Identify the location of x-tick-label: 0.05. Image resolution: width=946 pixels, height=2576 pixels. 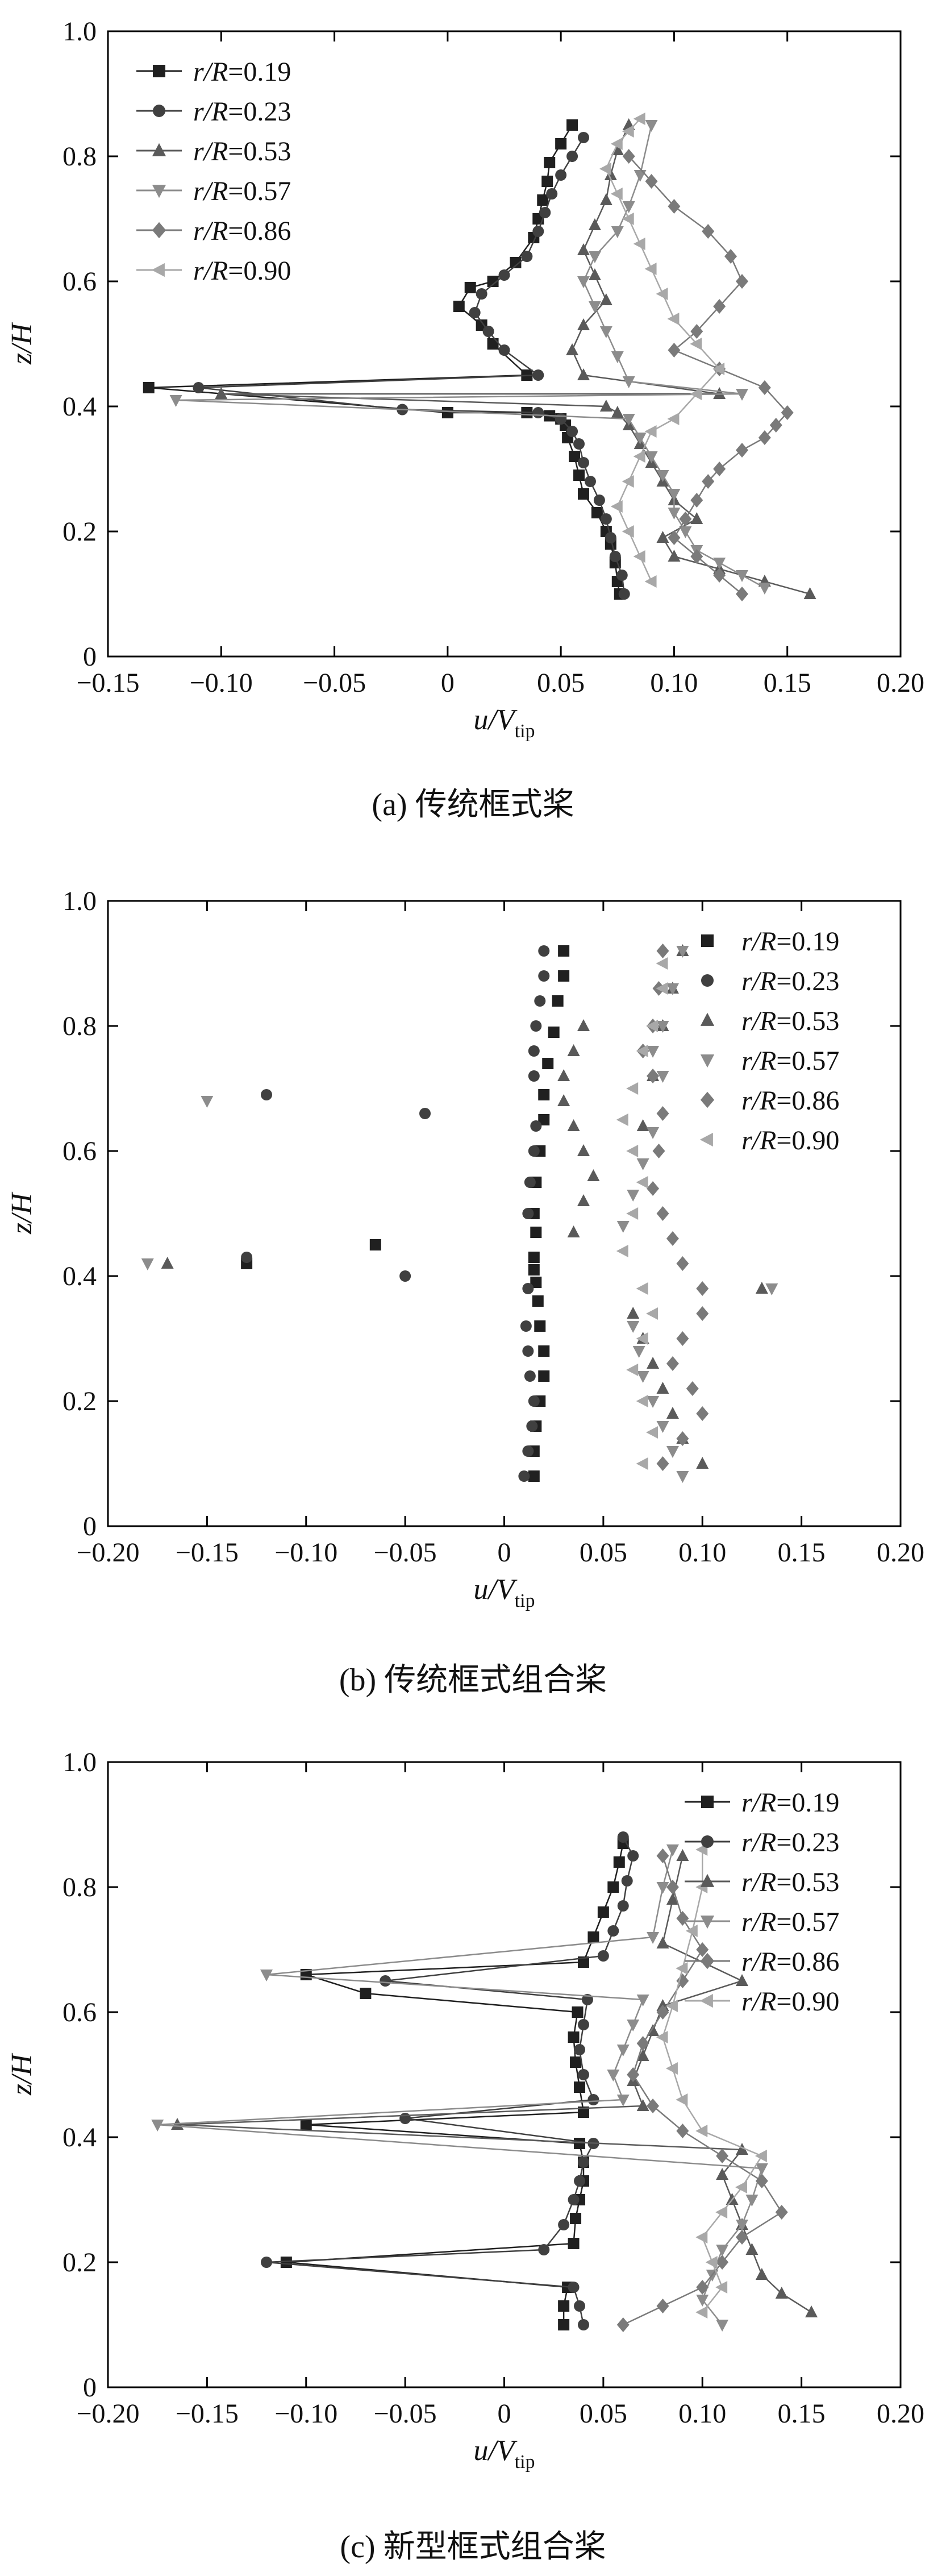
(603, 2414).